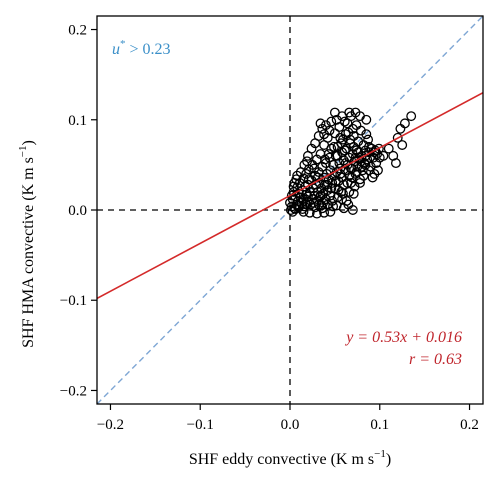 The height and width of the screenshot is (484, 500). Describe the element at coordinates (73, 391) in the screenshot. I see `y-tick-label: −0.2` at that location.